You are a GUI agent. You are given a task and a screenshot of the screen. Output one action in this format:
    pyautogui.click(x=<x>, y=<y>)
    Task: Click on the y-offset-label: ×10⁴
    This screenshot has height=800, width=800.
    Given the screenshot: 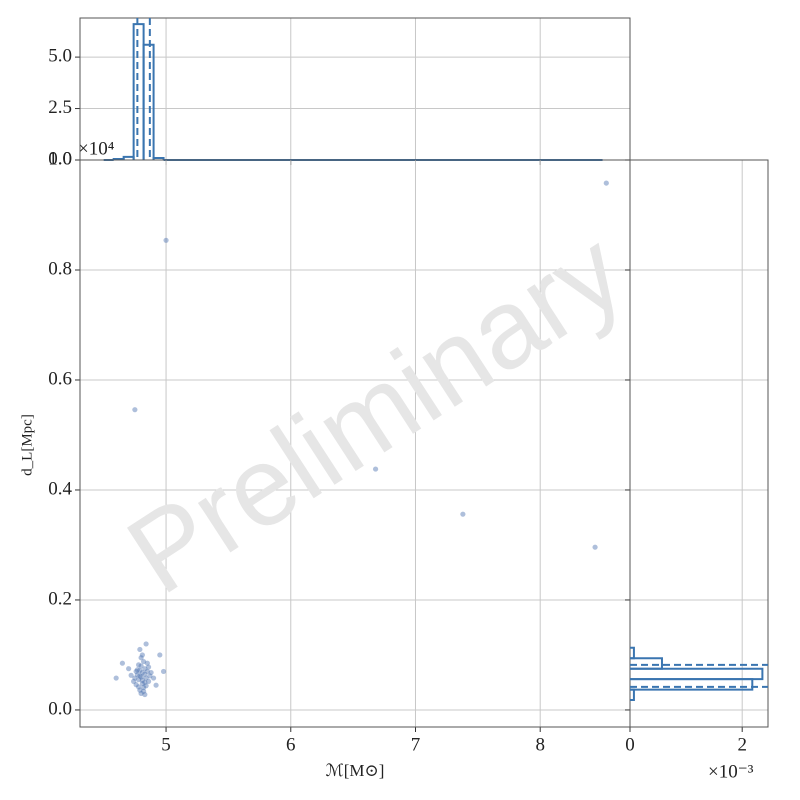 What is the action you would take?
    pyautogui.click(x=96, y=148)
    